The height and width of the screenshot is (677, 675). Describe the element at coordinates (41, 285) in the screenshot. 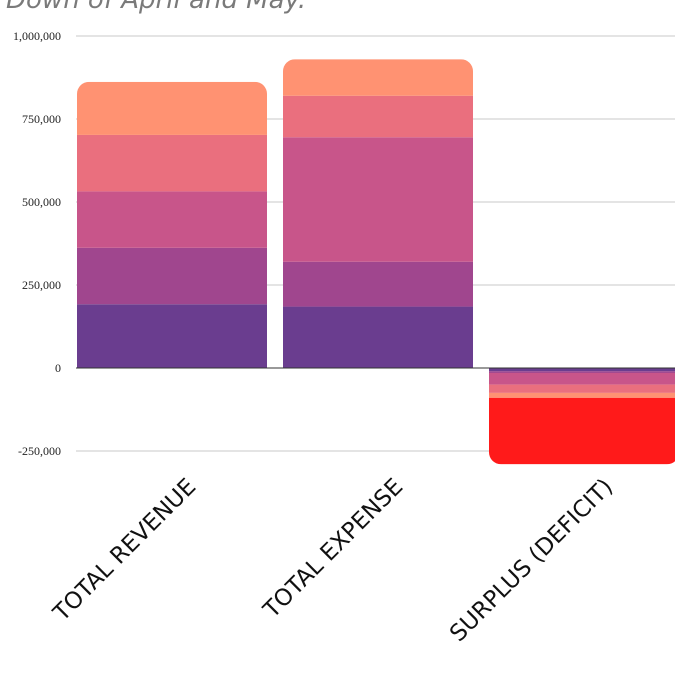

I see `y-tick-label: 250,000` at that location.